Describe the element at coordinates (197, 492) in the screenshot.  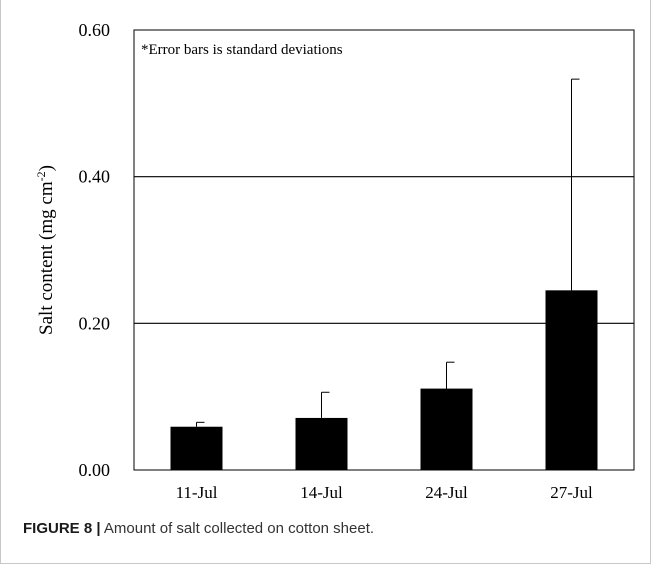
I see `x-tick-label: 11-Jul` at that location.